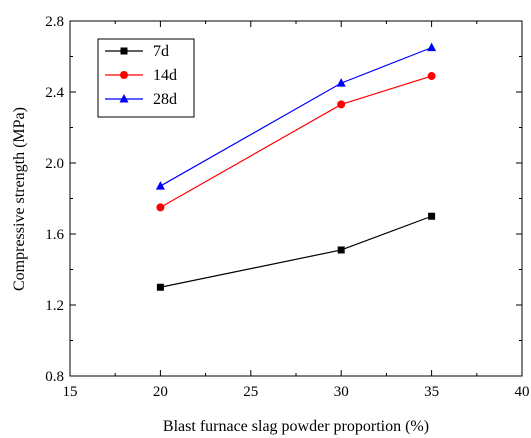  Describe the element at coordinates (54, 235) in the screenshot. I see `y-tick-label: 1.6` at that location.